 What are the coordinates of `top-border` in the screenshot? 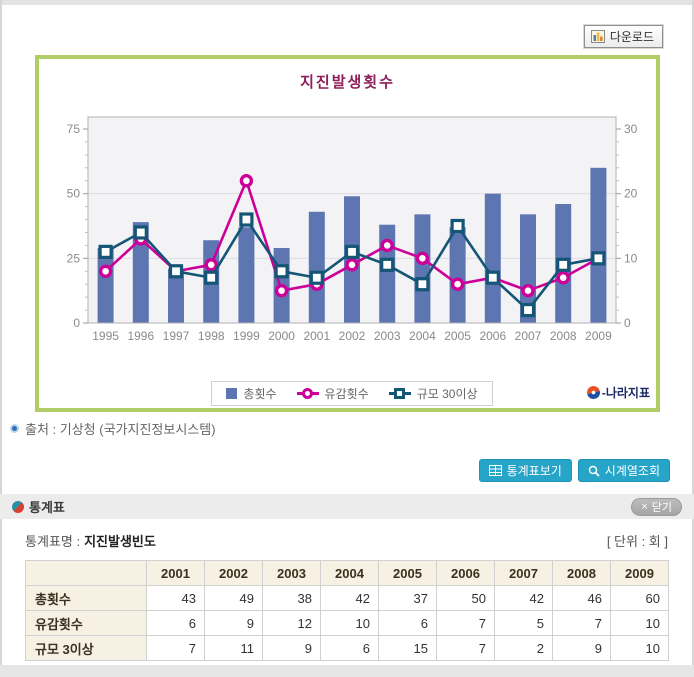 It's located at (347, 2).